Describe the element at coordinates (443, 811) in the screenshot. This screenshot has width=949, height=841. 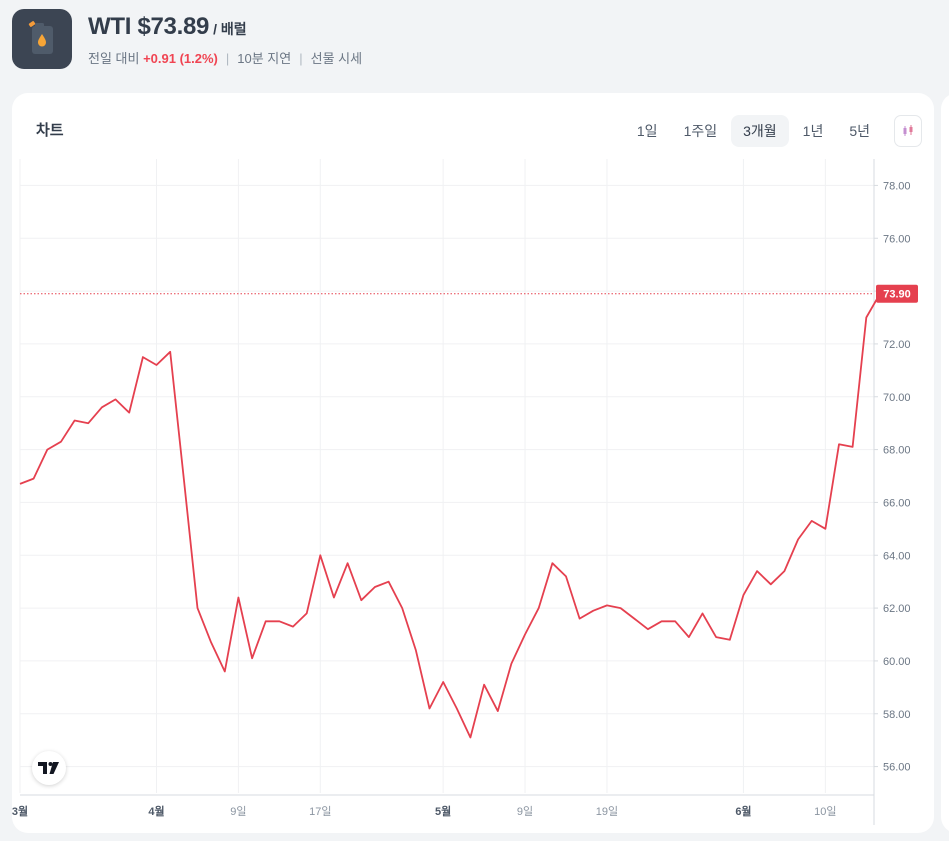
I see `x-tick-label: 5월` at that location.